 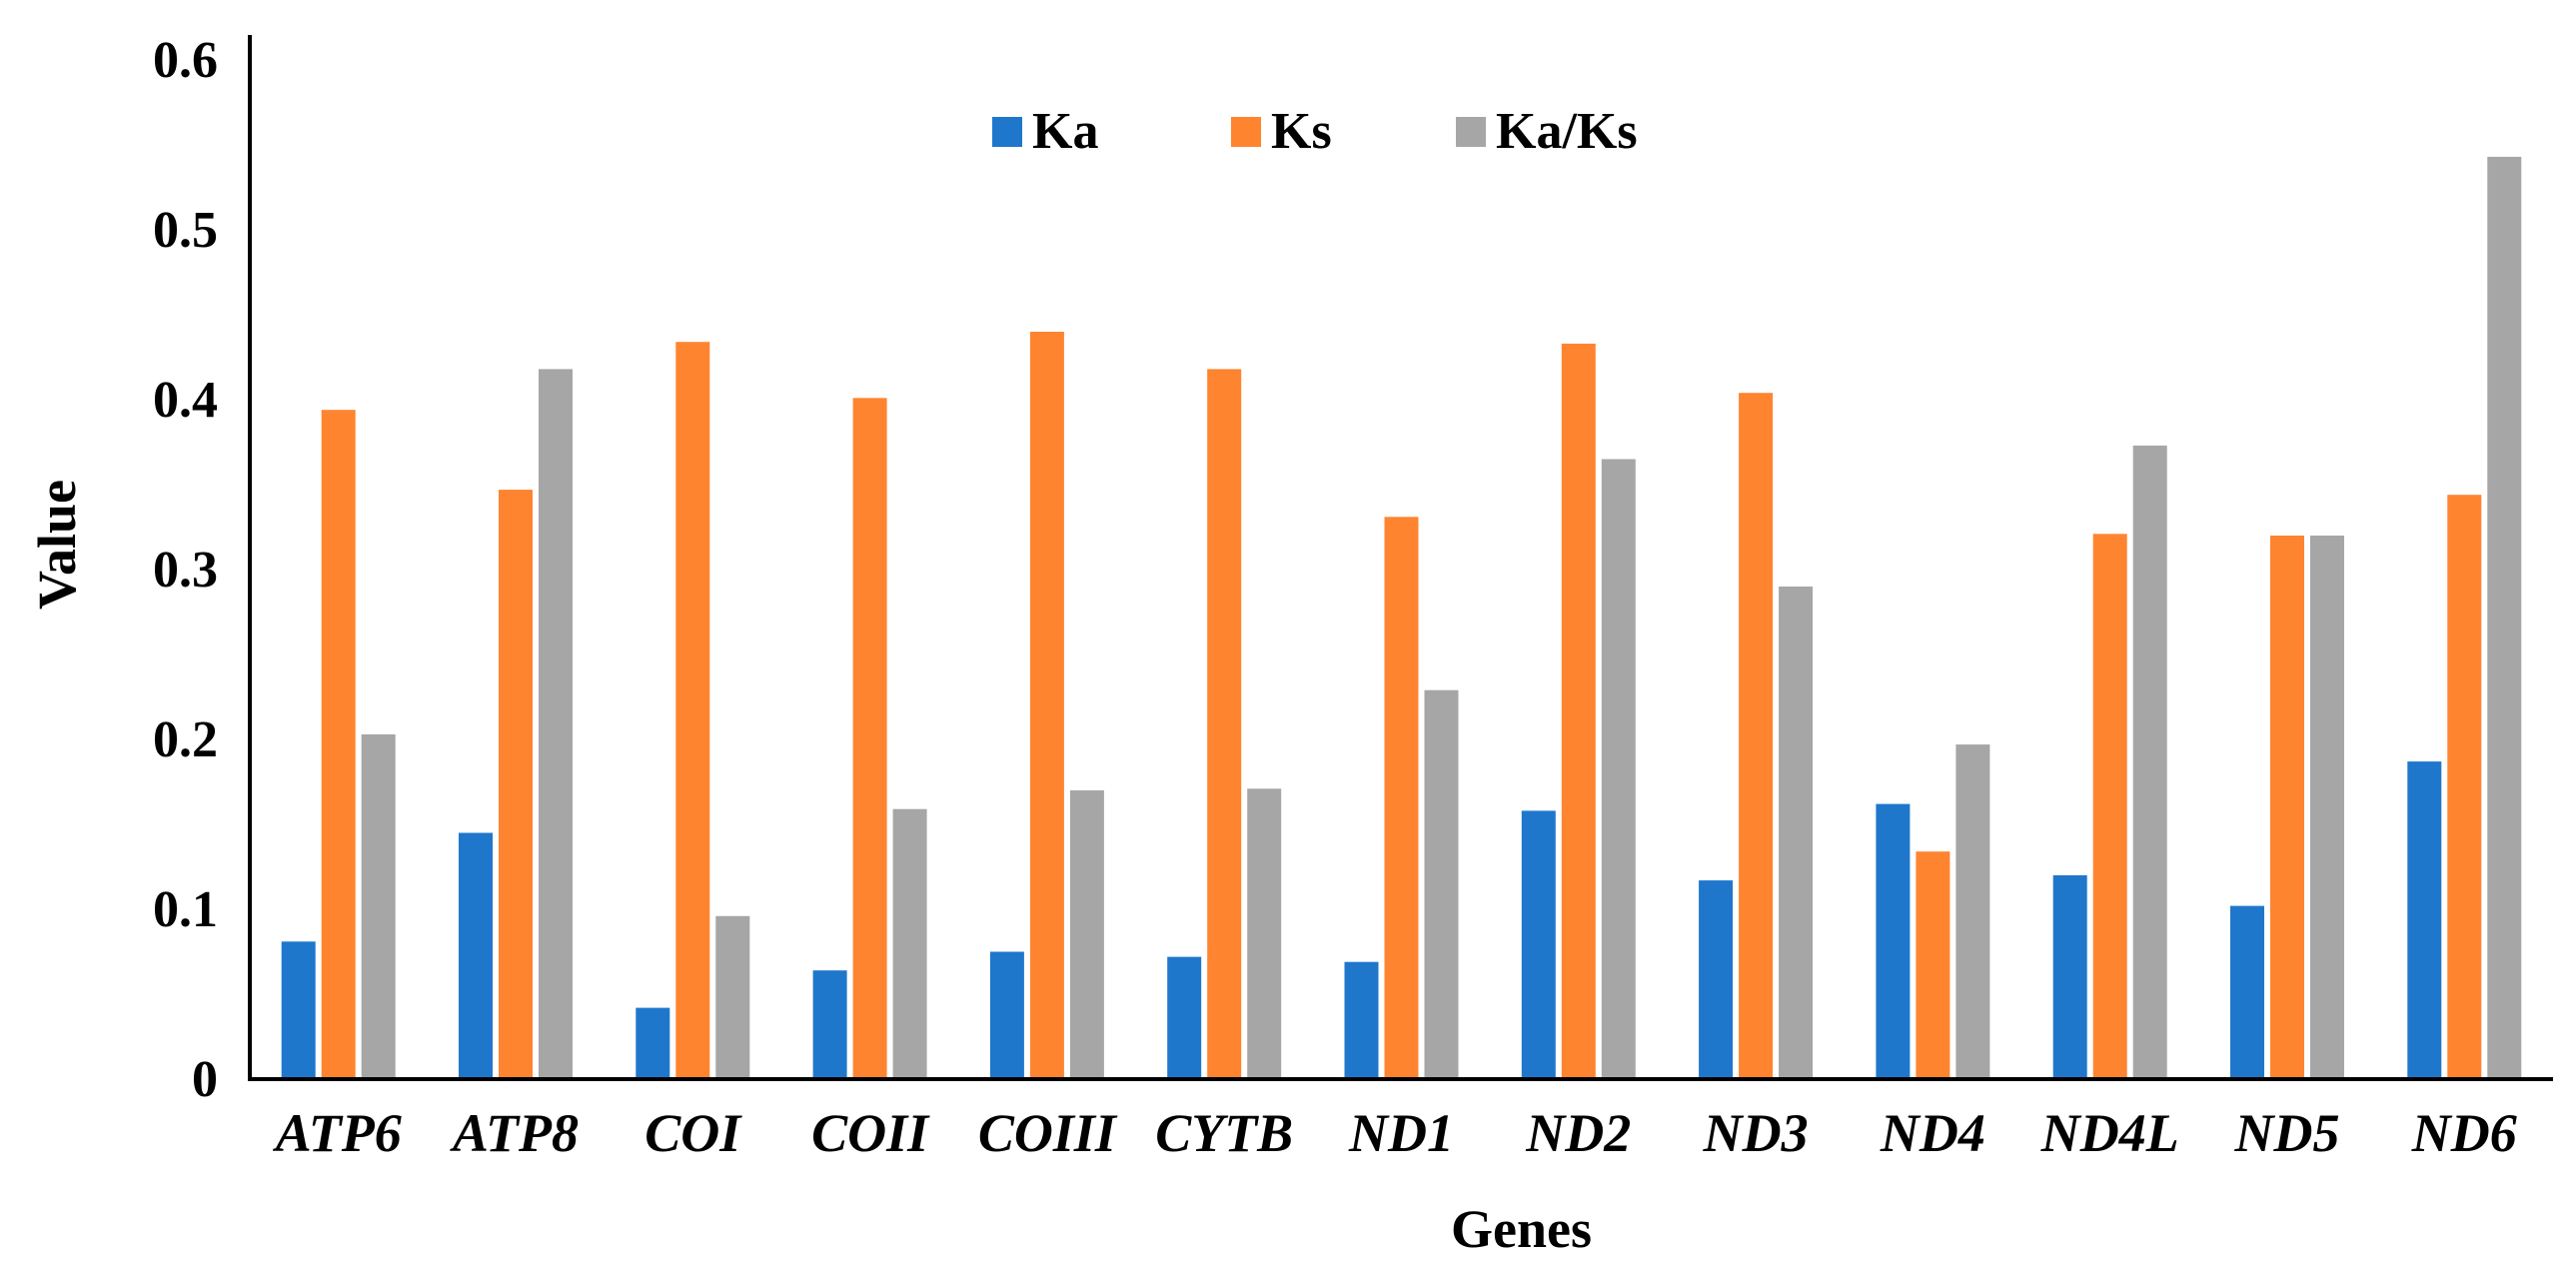 I want to click on legend-swatch-ks, so click(x=1246, y=132).